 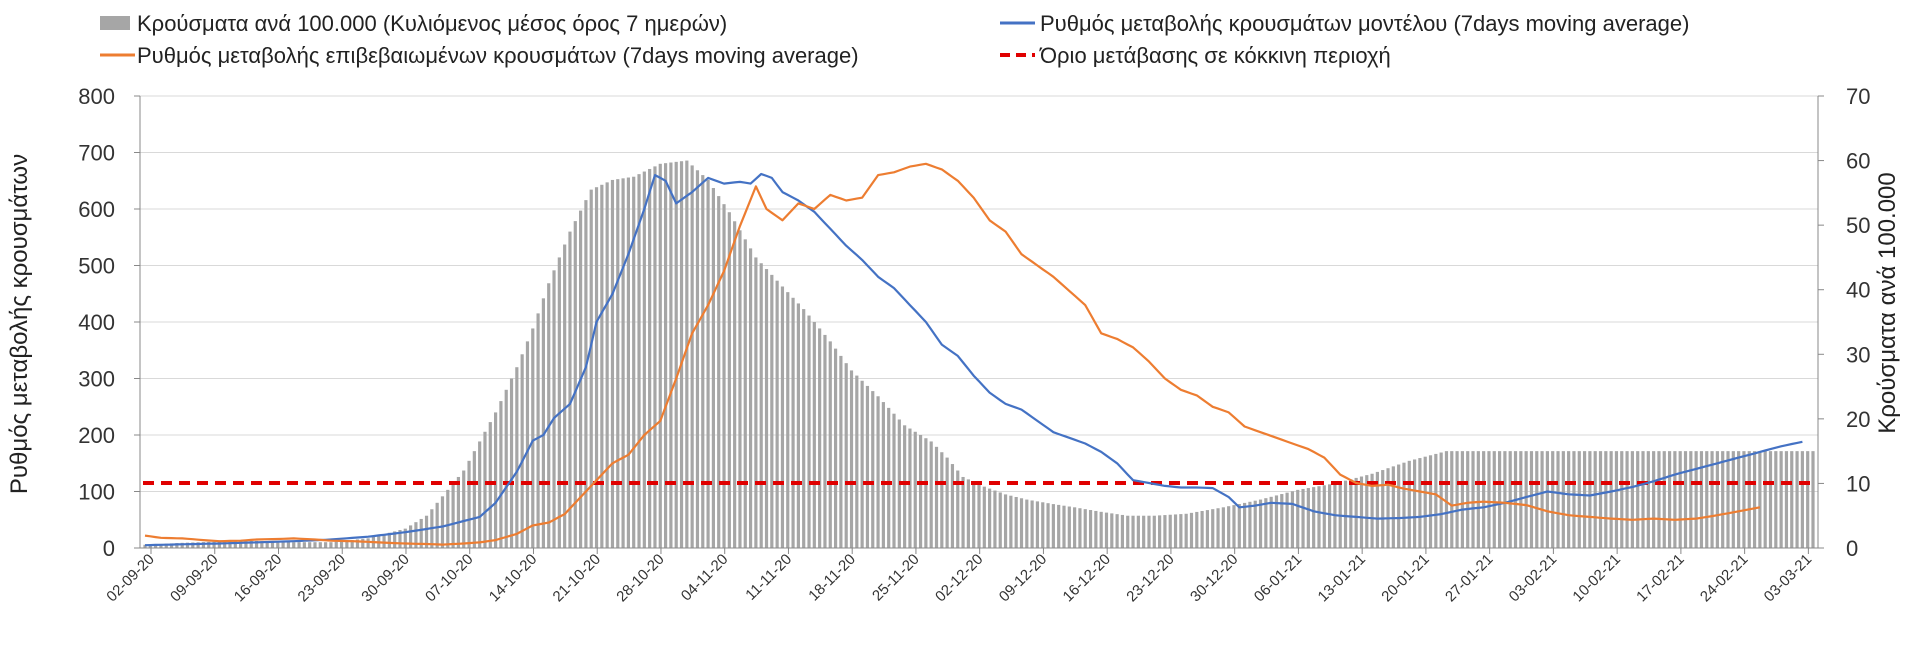 I want to click on x-tick-label: 04-11-20, so click(x=705, y=578).